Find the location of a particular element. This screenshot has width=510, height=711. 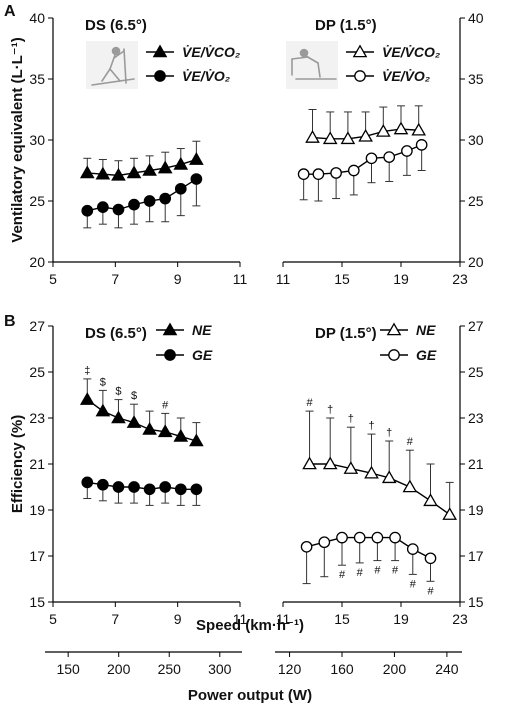

series-line is located at coordinates (380, 489).